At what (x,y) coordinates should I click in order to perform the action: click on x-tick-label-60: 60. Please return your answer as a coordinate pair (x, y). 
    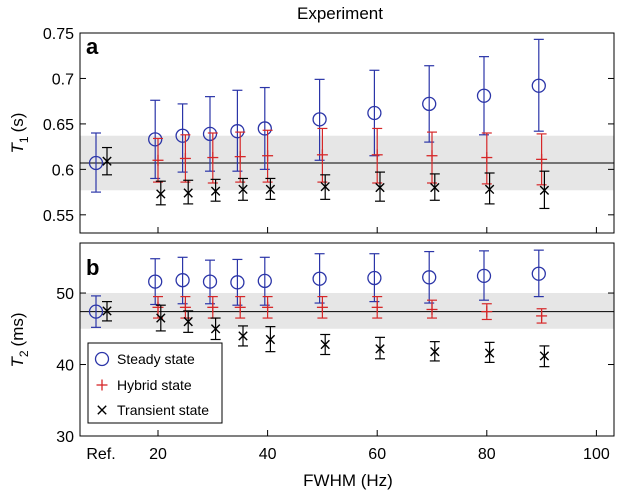
    Looking at the image, I should click on (377, 454).